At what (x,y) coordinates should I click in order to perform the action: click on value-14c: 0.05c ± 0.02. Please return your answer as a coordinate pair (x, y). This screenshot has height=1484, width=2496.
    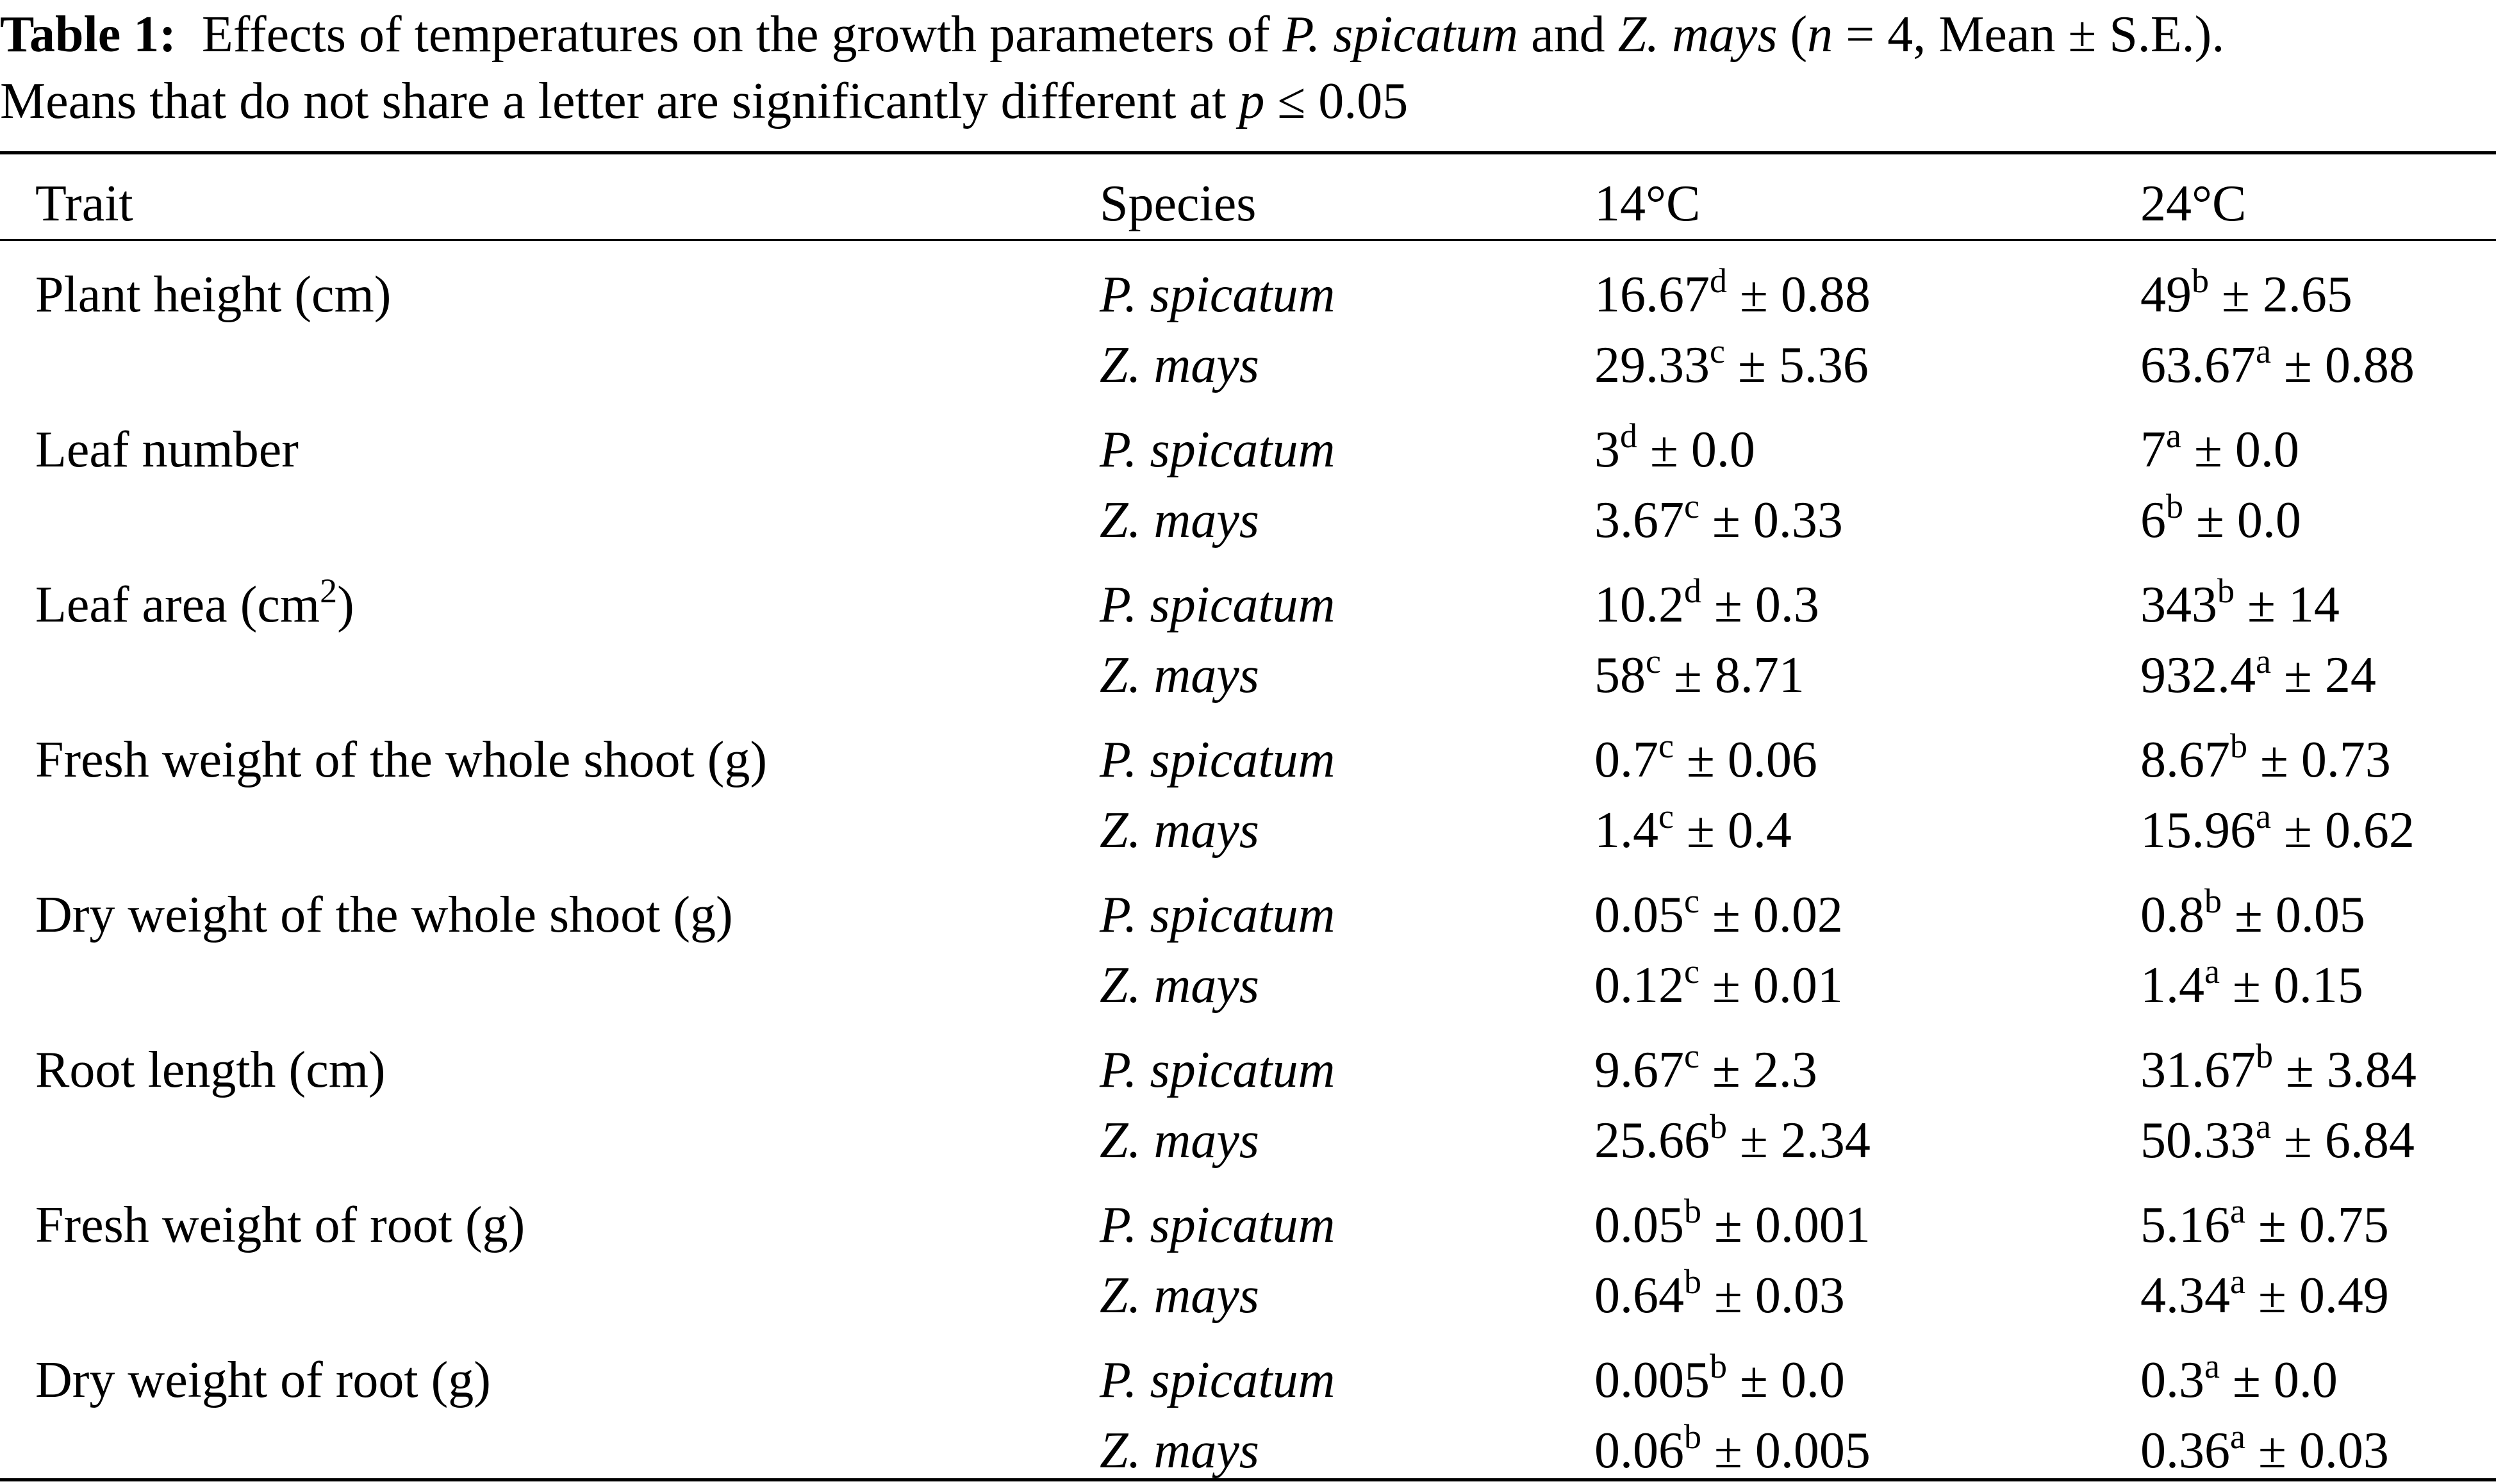
    Looking at the image, I should click on (1719, 915).